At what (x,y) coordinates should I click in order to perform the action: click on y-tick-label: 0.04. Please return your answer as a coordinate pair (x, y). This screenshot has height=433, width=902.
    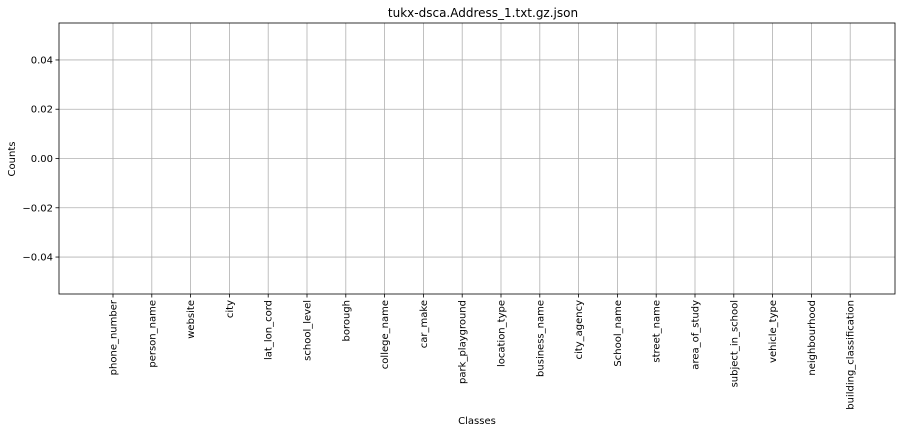
    Looking at the image, I should click on (42, 60).